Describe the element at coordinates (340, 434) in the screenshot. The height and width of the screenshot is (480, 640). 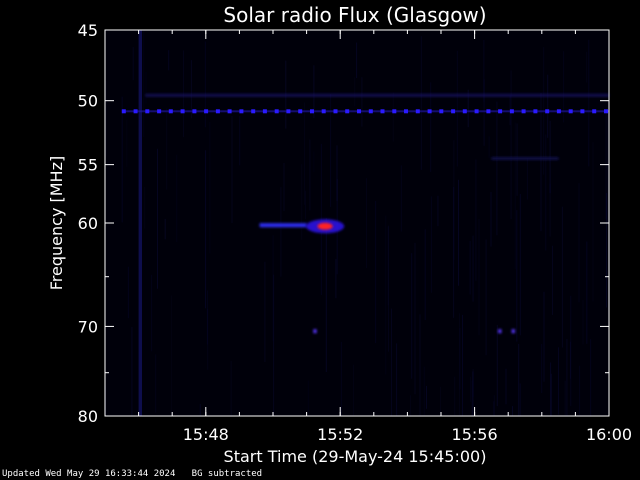
I see `x-tick-label: 15:52` at that location.